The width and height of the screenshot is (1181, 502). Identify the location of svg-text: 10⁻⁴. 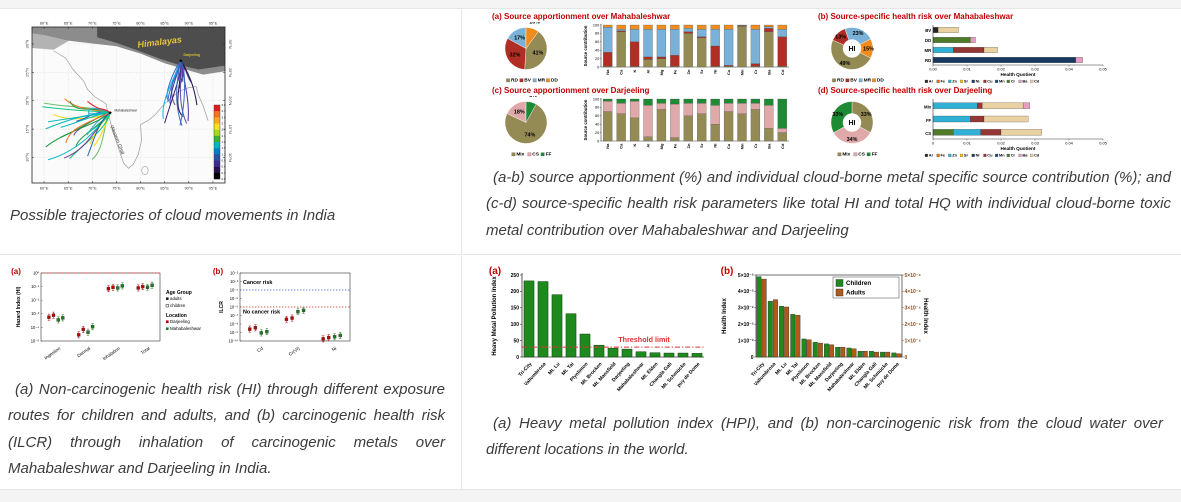
(234, 289).